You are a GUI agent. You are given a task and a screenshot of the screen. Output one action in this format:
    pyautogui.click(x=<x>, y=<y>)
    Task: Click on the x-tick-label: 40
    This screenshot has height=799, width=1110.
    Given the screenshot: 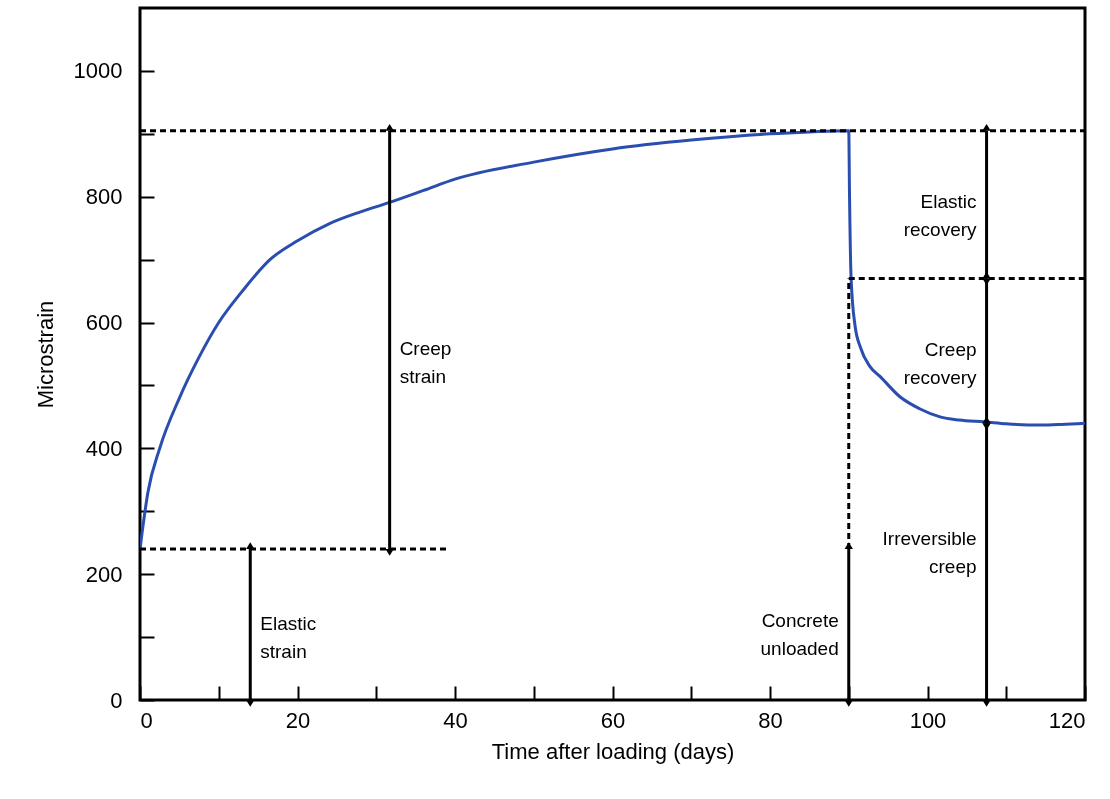 What is the action you would take?
    pyautogui.click(x=455, y=720)
    